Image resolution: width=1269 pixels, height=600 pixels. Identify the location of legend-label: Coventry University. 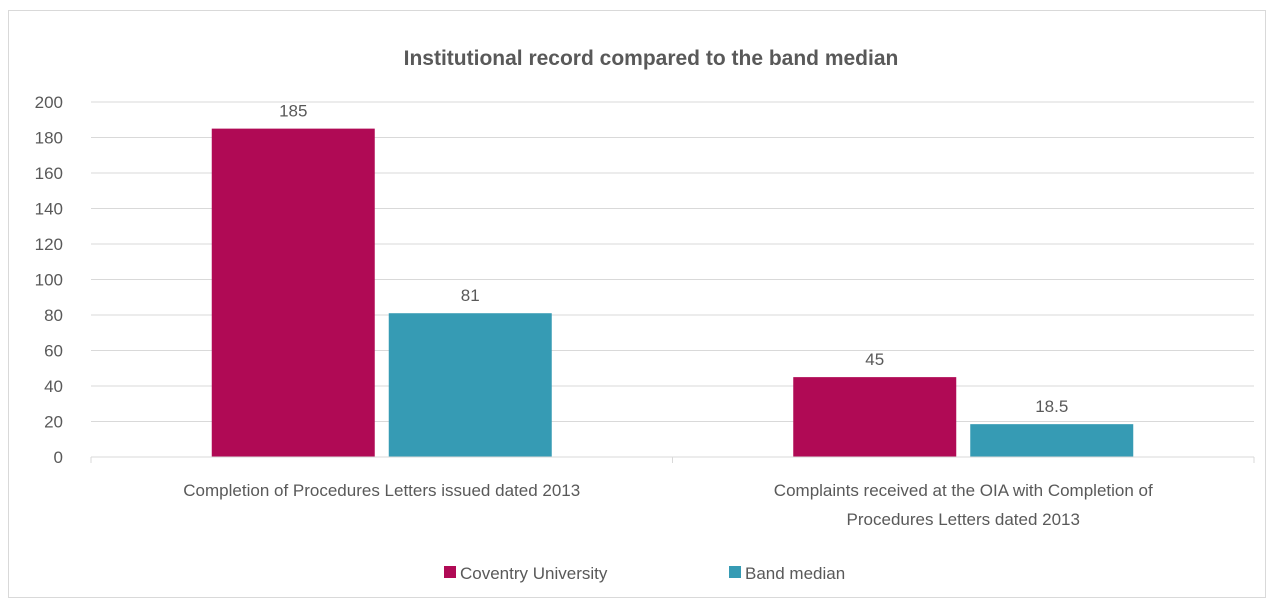
(534, 573).